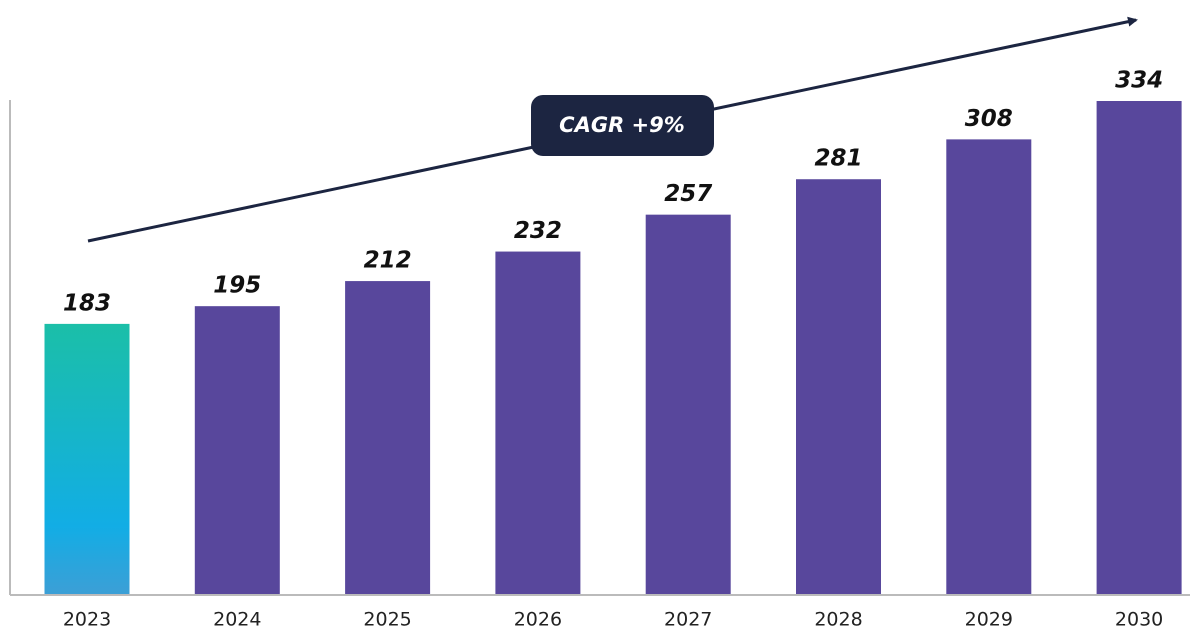 The width and height of the screenshot is (1203, 634). What do you see at coordinates (1139, 81) in the screenshot?
I see `value-label: 334` at bounding box center [1139, 81].